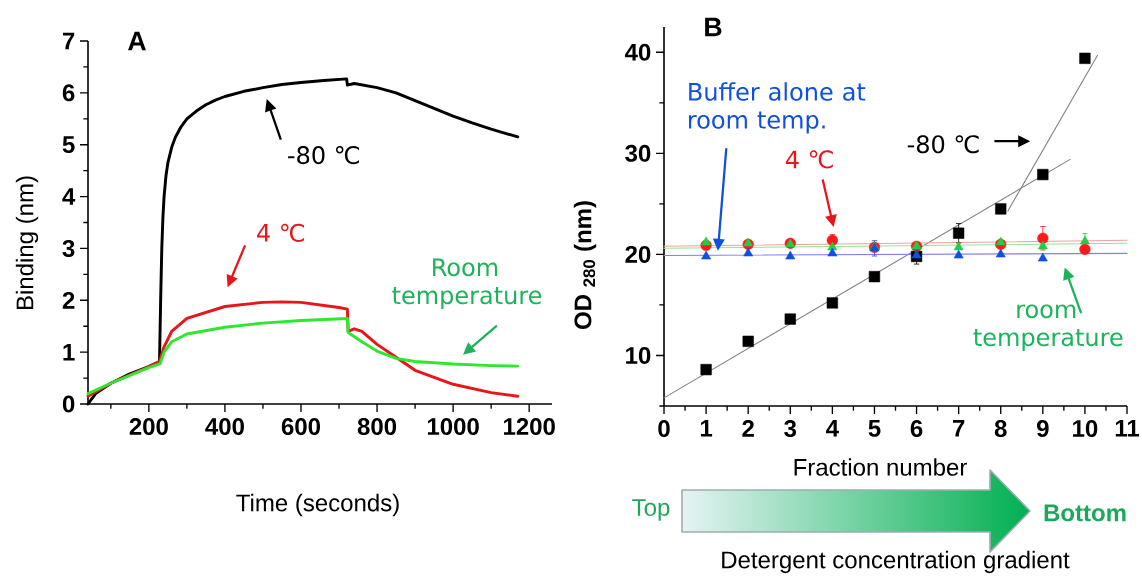 This screenshot has height=579, width=1142. What do you see at coordinates (69, 352) in the screenshot?
I see `y-tick-label: 1` at bounding box center [69, 352].